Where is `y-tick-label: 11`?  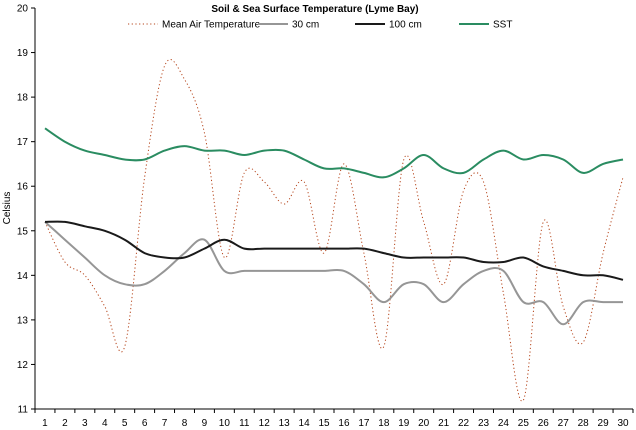
y-tick-label: 11 is located at coordinates (23, 410).